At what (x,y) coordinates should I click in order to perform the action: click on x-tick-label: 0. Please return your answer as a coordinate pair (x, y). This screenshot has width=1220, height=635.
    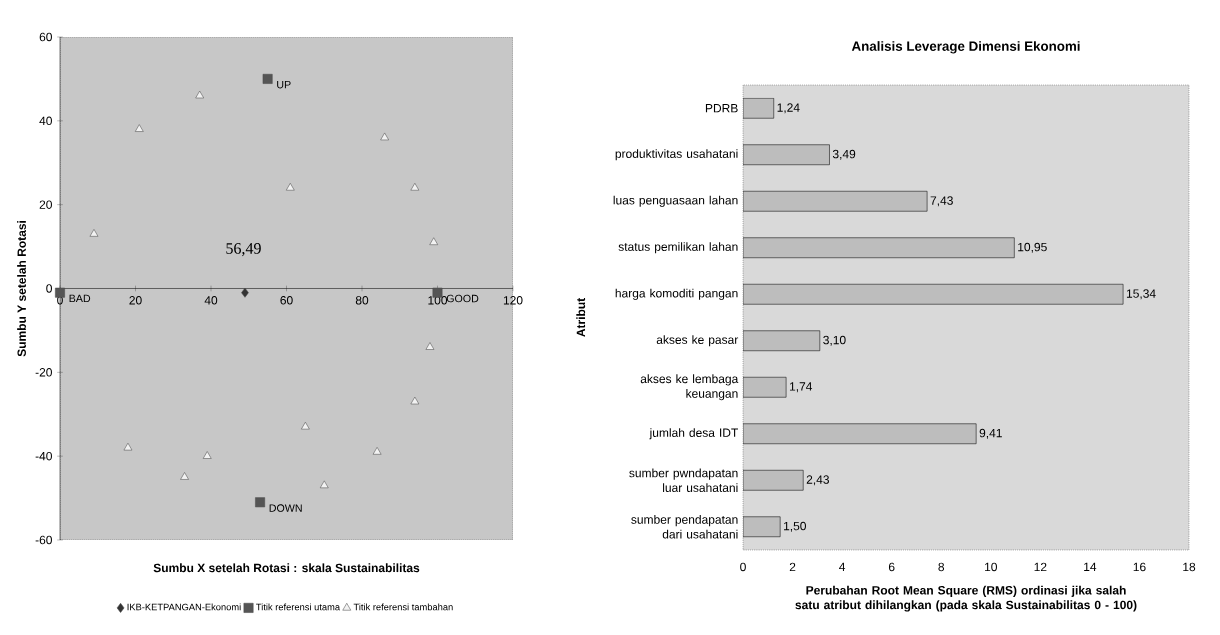
    Looking at the image, I should click on (743, 567).